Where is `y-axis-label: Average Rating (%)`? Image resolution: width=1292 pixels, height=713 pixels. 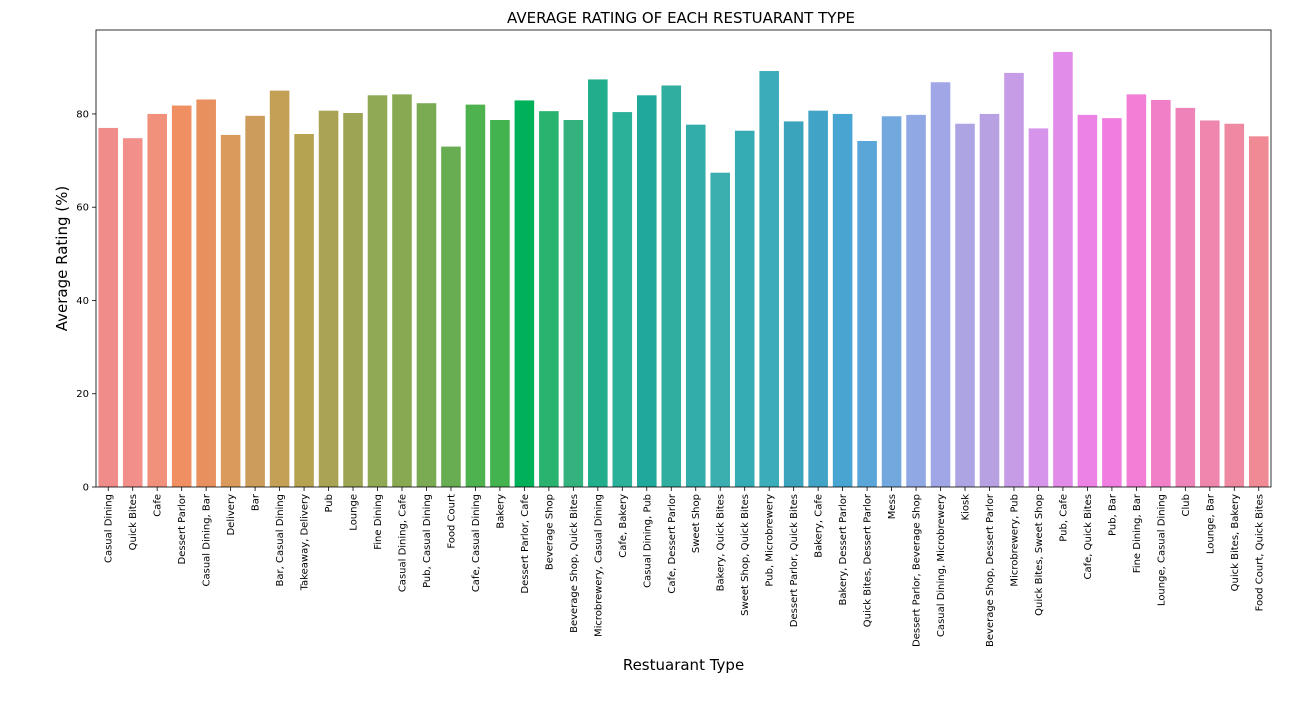
y-axis-label: Average Rating (%) is located at coordinates (62, 258).